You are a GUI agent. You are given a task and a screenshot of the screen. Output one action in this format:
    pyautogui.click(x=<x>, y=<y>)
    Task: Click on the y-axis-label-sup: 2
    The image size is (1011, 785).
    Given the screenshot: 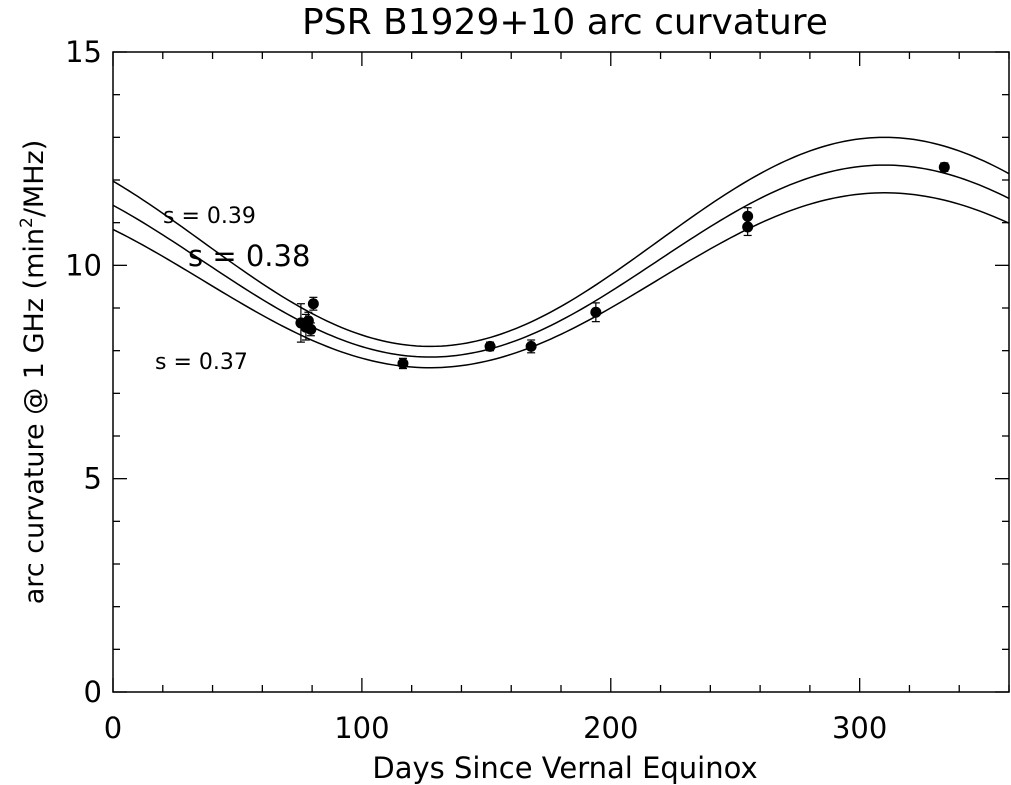 What is the action you would take?
    pyautogui.click(x=27, y=222)
    